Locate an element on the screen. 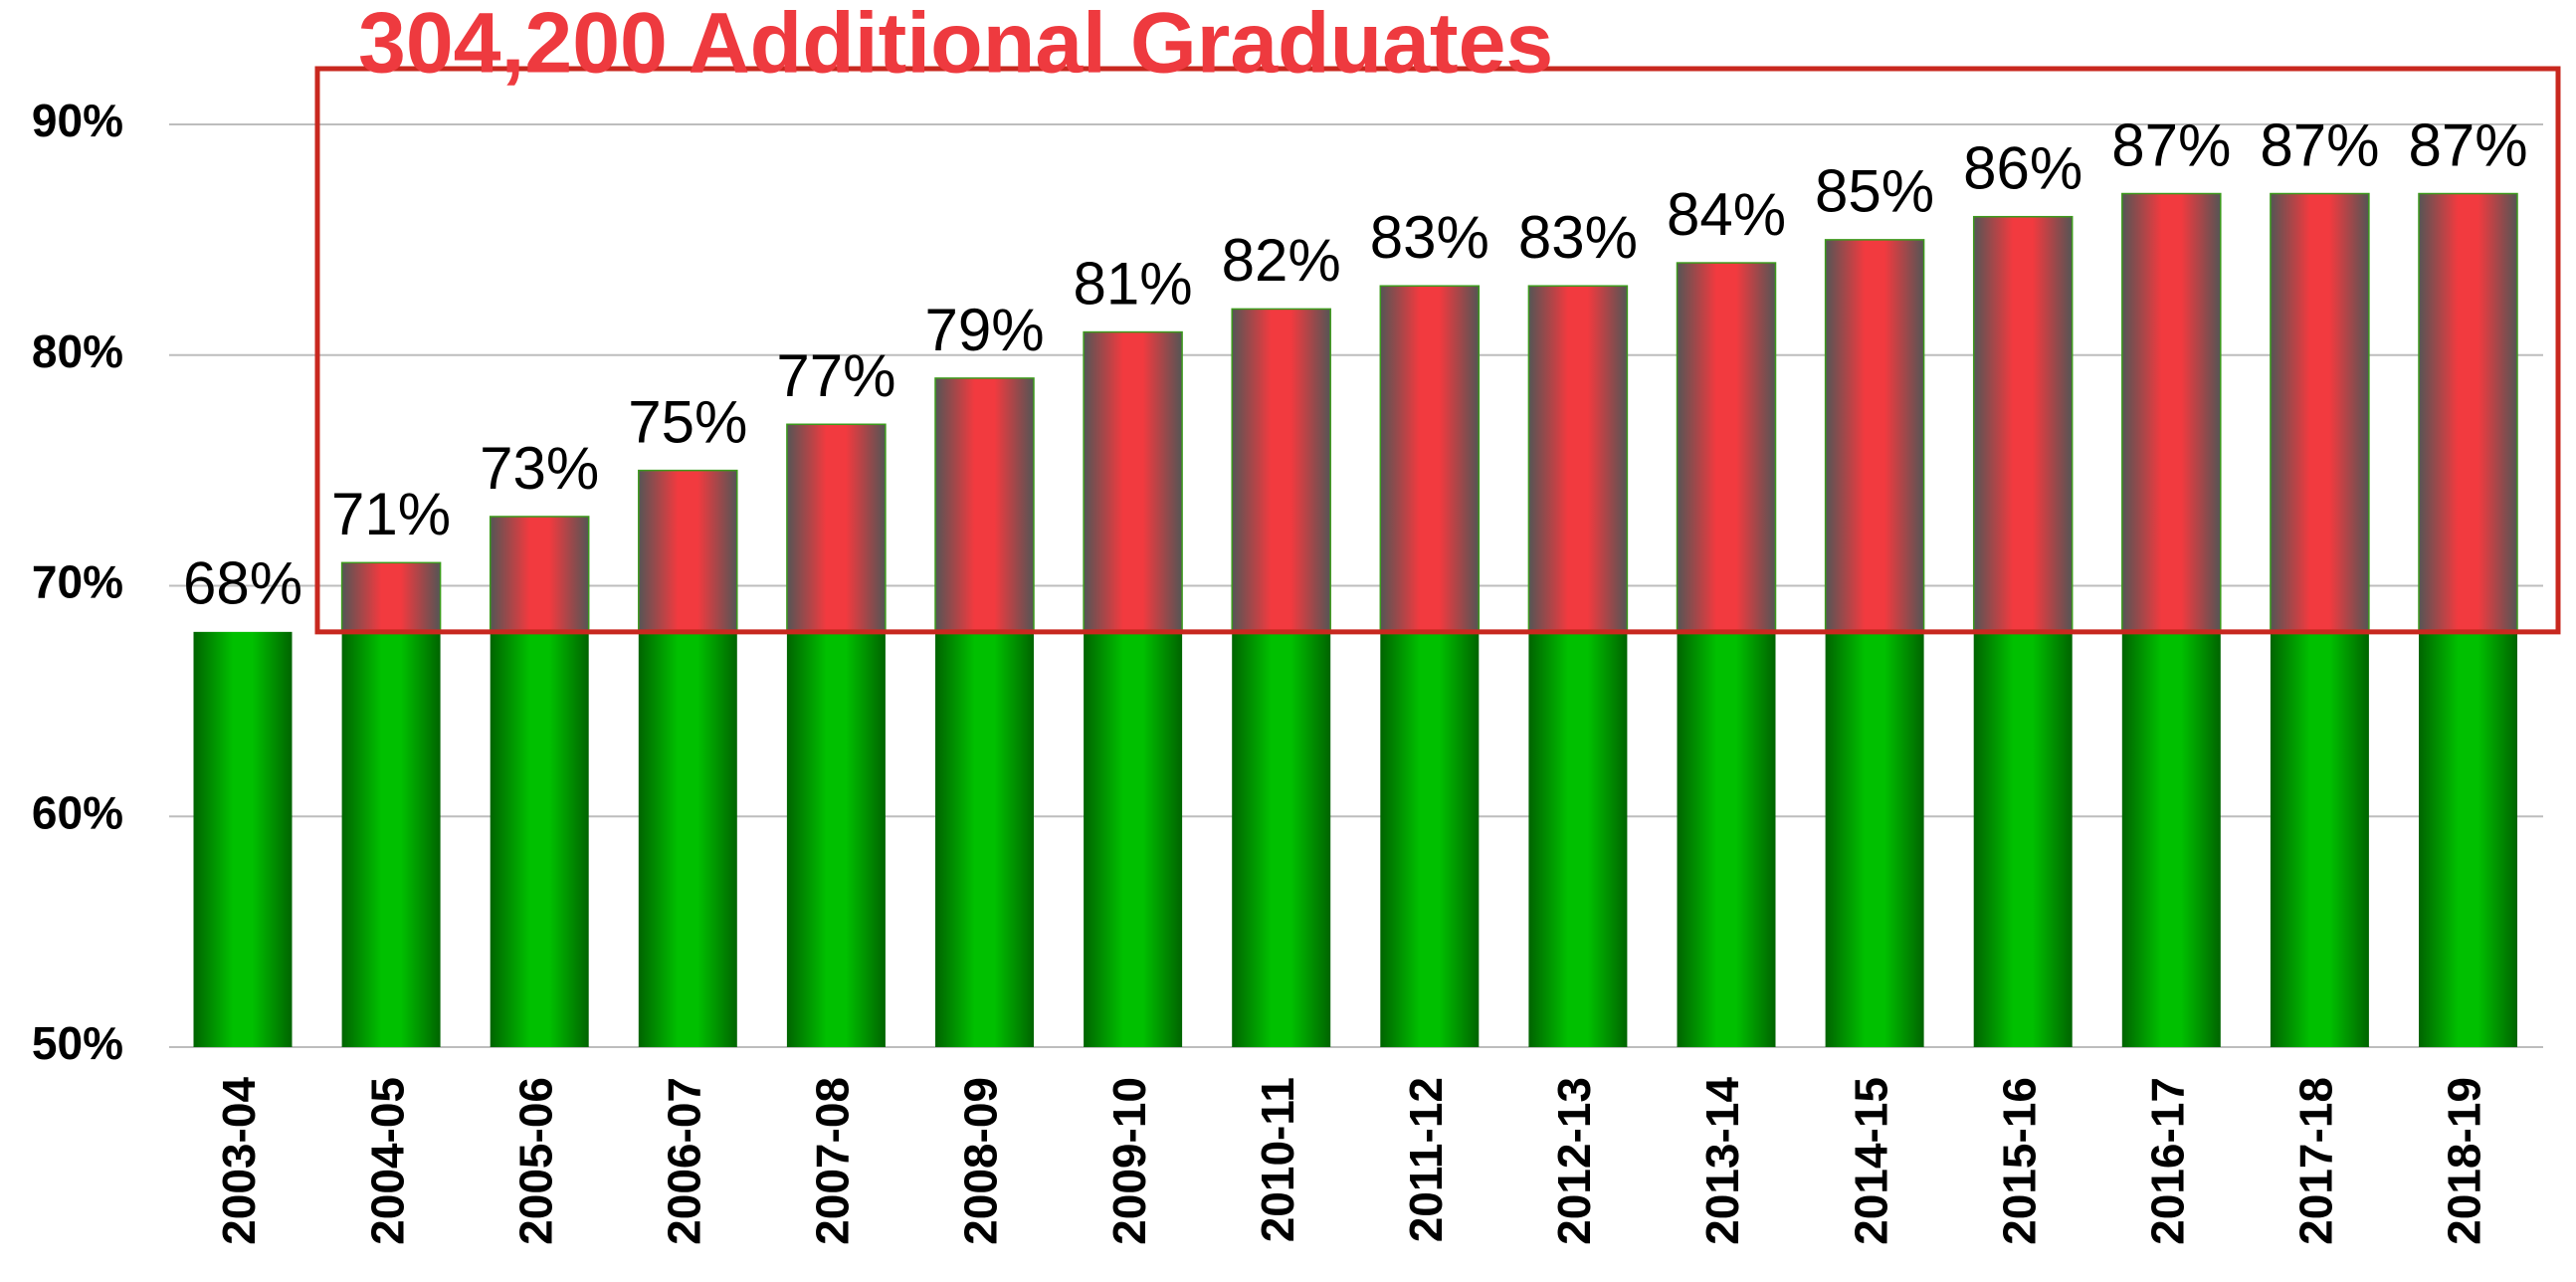  y-tick-label: 90% is located at coordinates (77, 120).